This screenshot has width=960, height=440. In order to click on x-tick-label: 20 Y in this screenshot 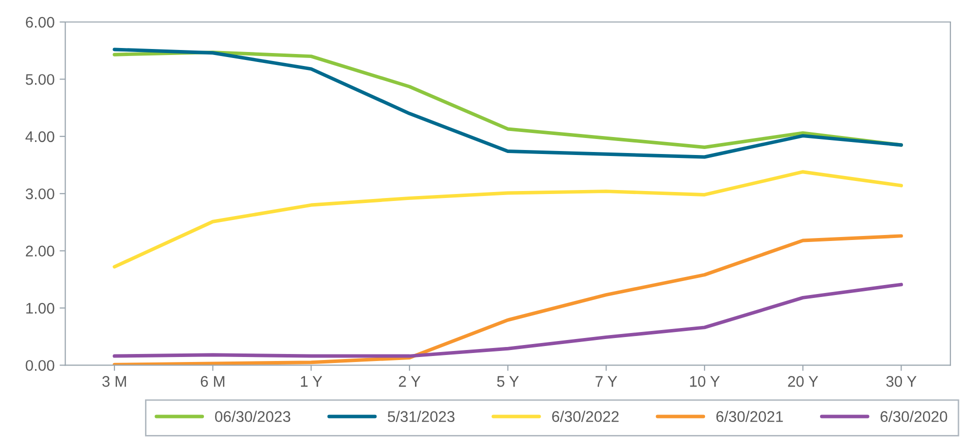, I will do `click(803, 381)`.